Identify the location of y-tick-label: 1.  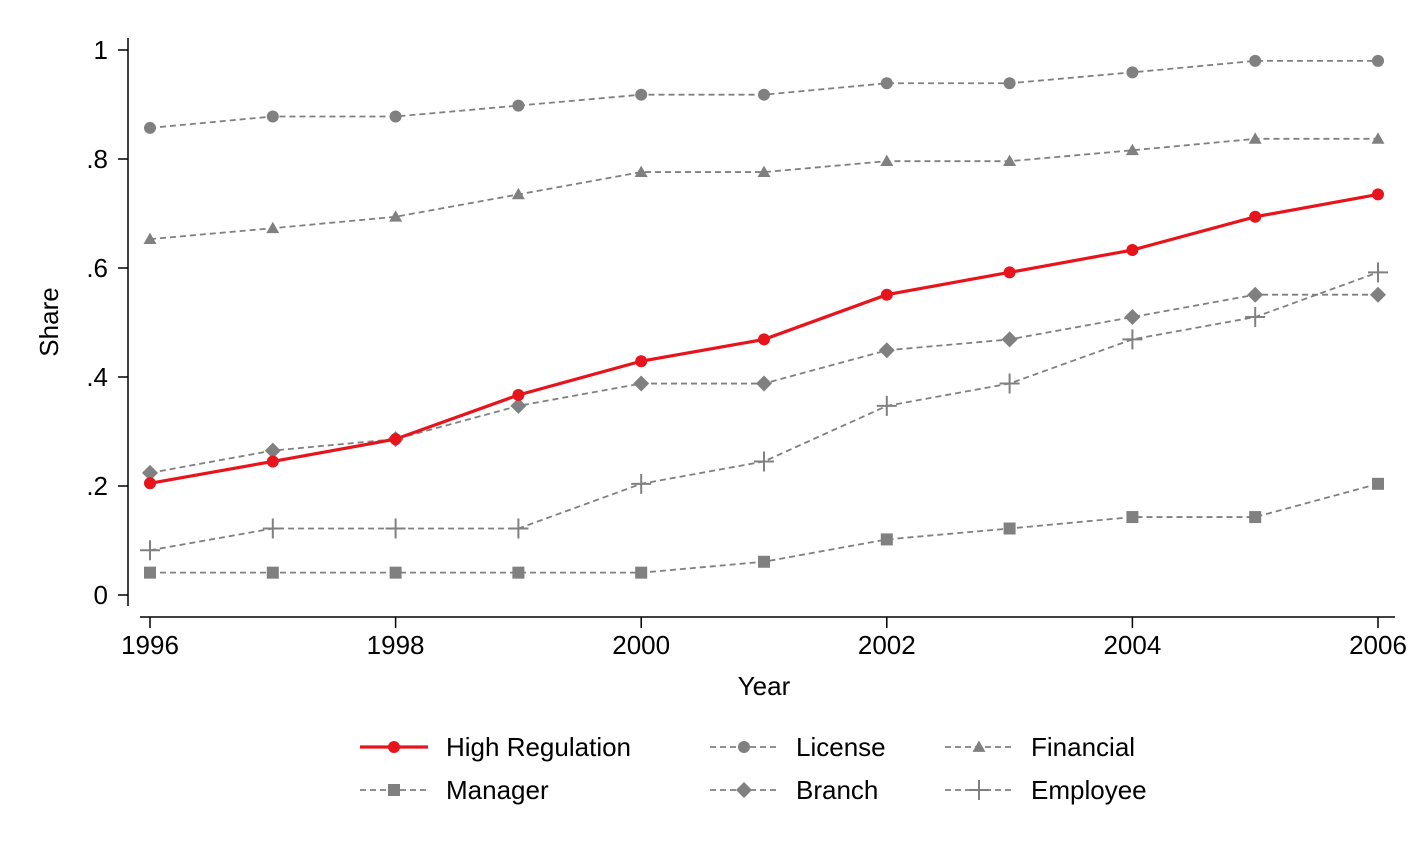
(101, 50).